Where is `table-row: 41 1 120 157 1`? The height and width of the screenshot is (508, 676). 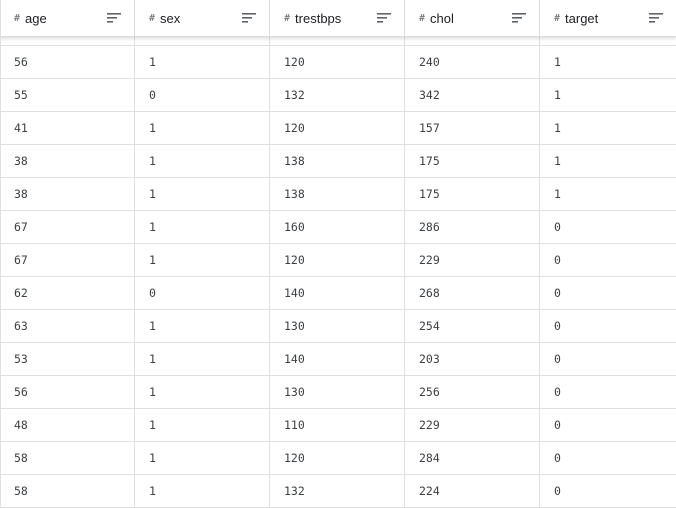
table-row: 41 1 120 157 1 is located at coordinates (338, 128).